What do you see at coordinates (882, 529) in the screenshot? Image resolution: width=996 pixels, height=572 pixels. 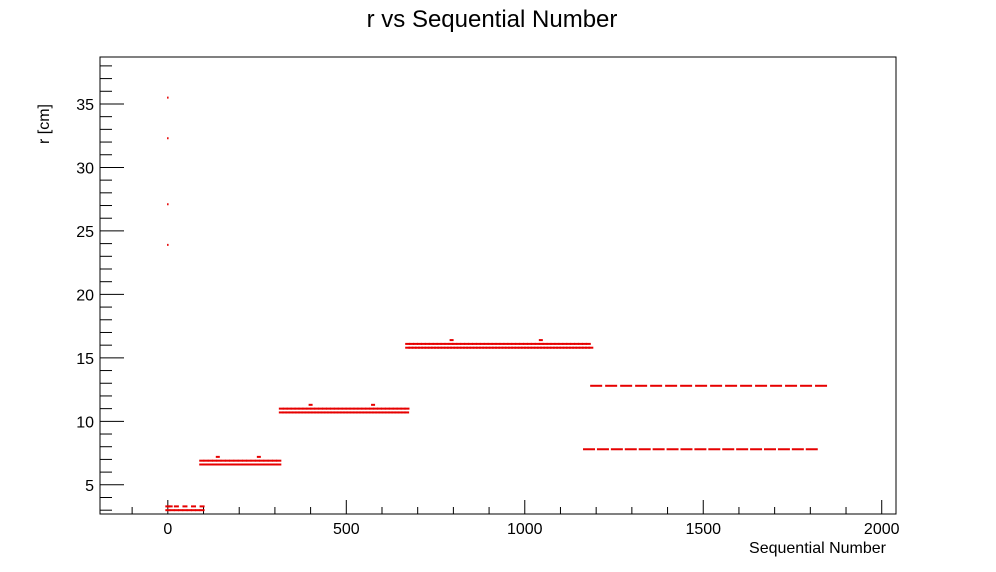 I see `x-tick-label: 2000` at bounding box center [882, 529].